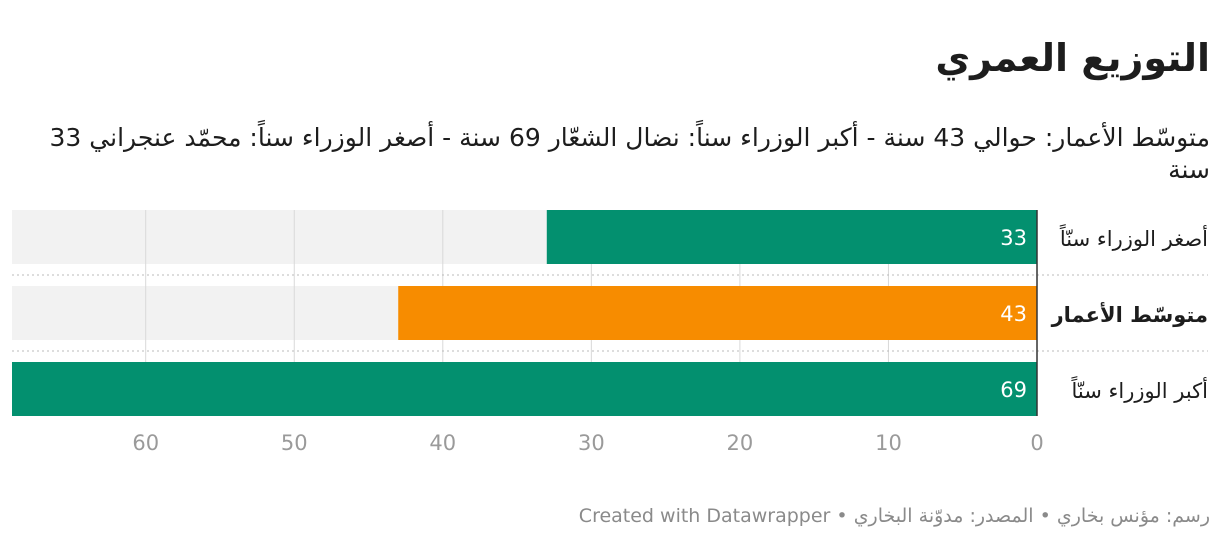 Image resolution: width=1220 pixels, height=548 pixels. I want to click on bar-value-label: 43, so click(1013, 314).